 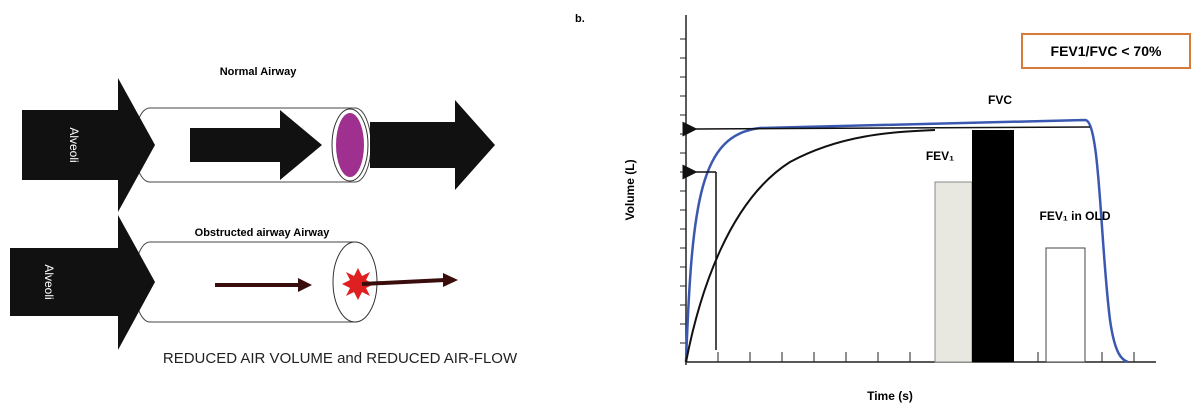 What do you see at coordinates (1106, 51) in the screenshot?
I see `ratio-box: FEV1/FVC < 70%` at bounding box center [1106, 51].